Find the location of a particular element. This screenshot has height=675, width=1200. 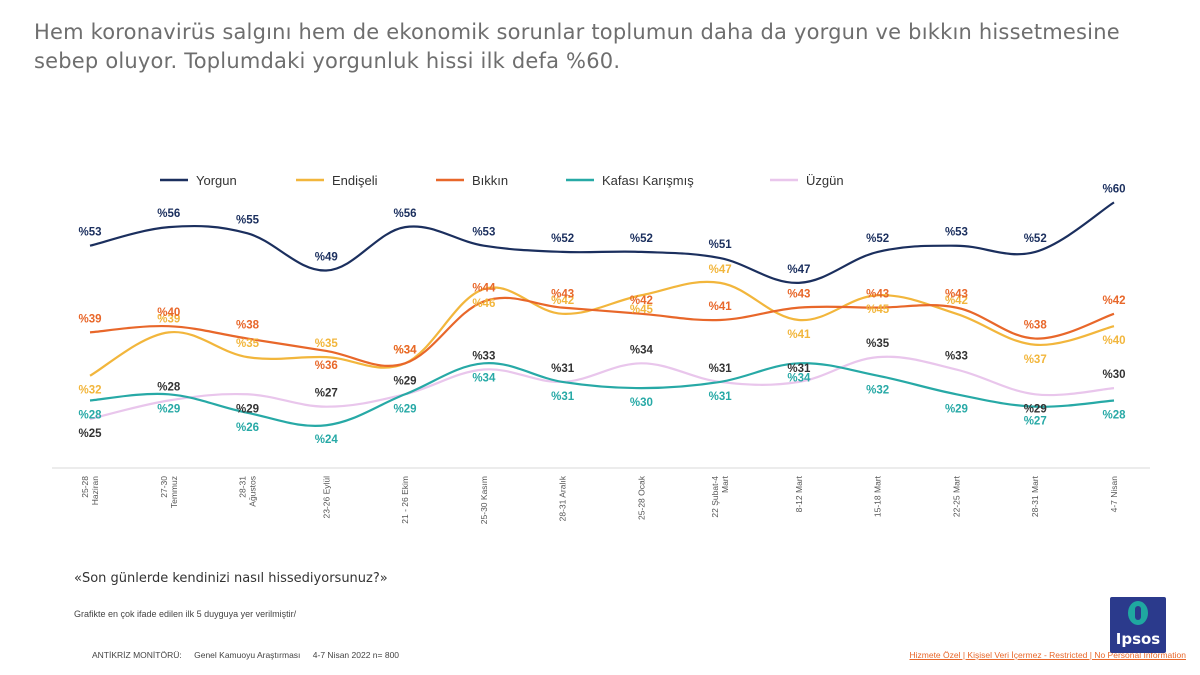

data-label-bikkin-14: %42 is located at coordinates (1113, 301).